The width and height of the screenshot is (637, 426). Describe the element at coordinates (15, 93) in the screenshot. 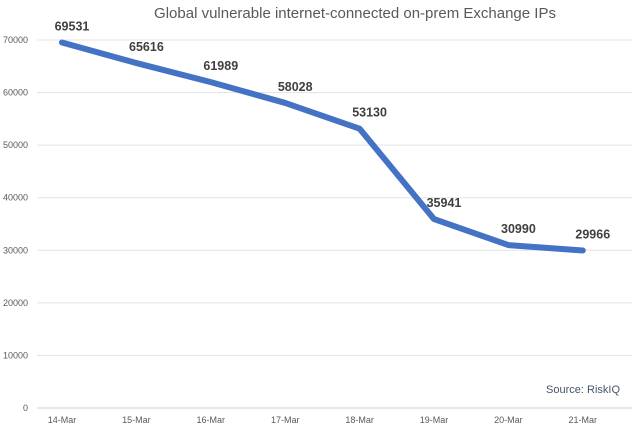

I see `y-tick-label: 60000` at that location.